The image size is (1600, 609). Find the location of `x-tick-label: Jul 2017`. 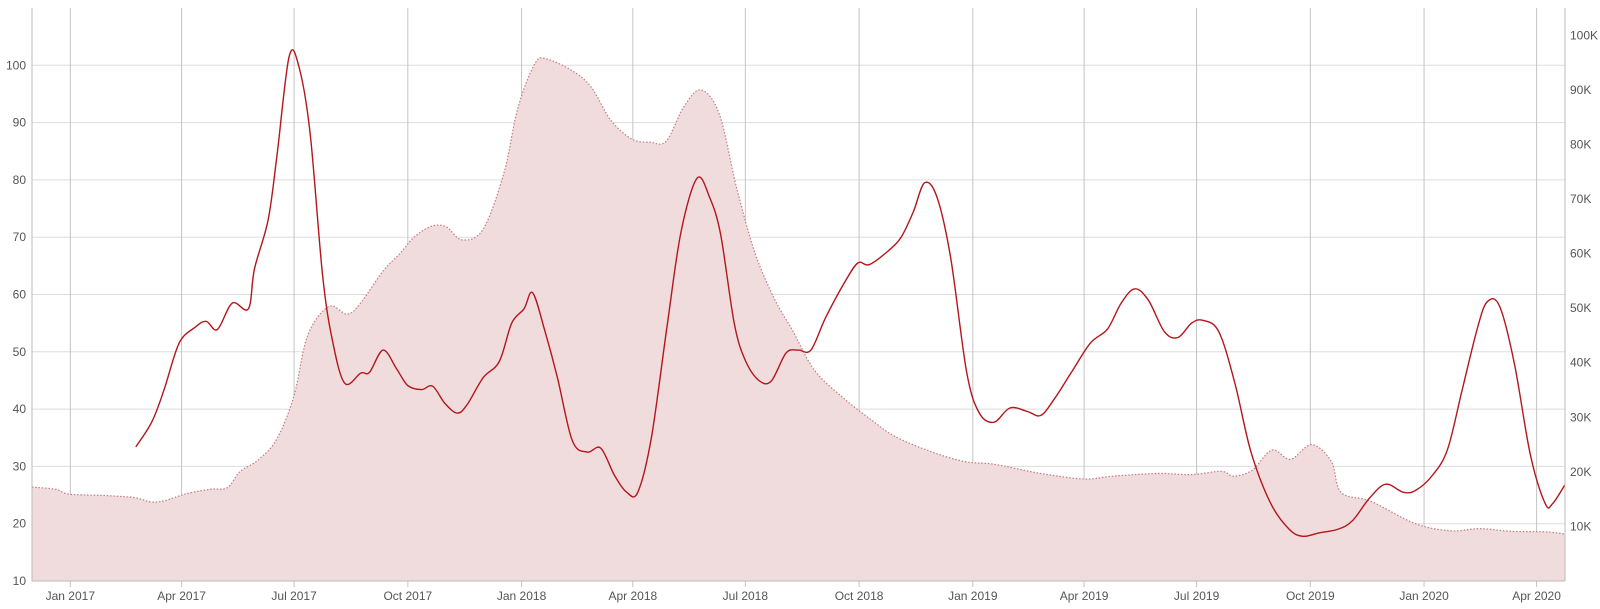

x-tick-label: Jul 2017 is located at coordinates (294, 596).